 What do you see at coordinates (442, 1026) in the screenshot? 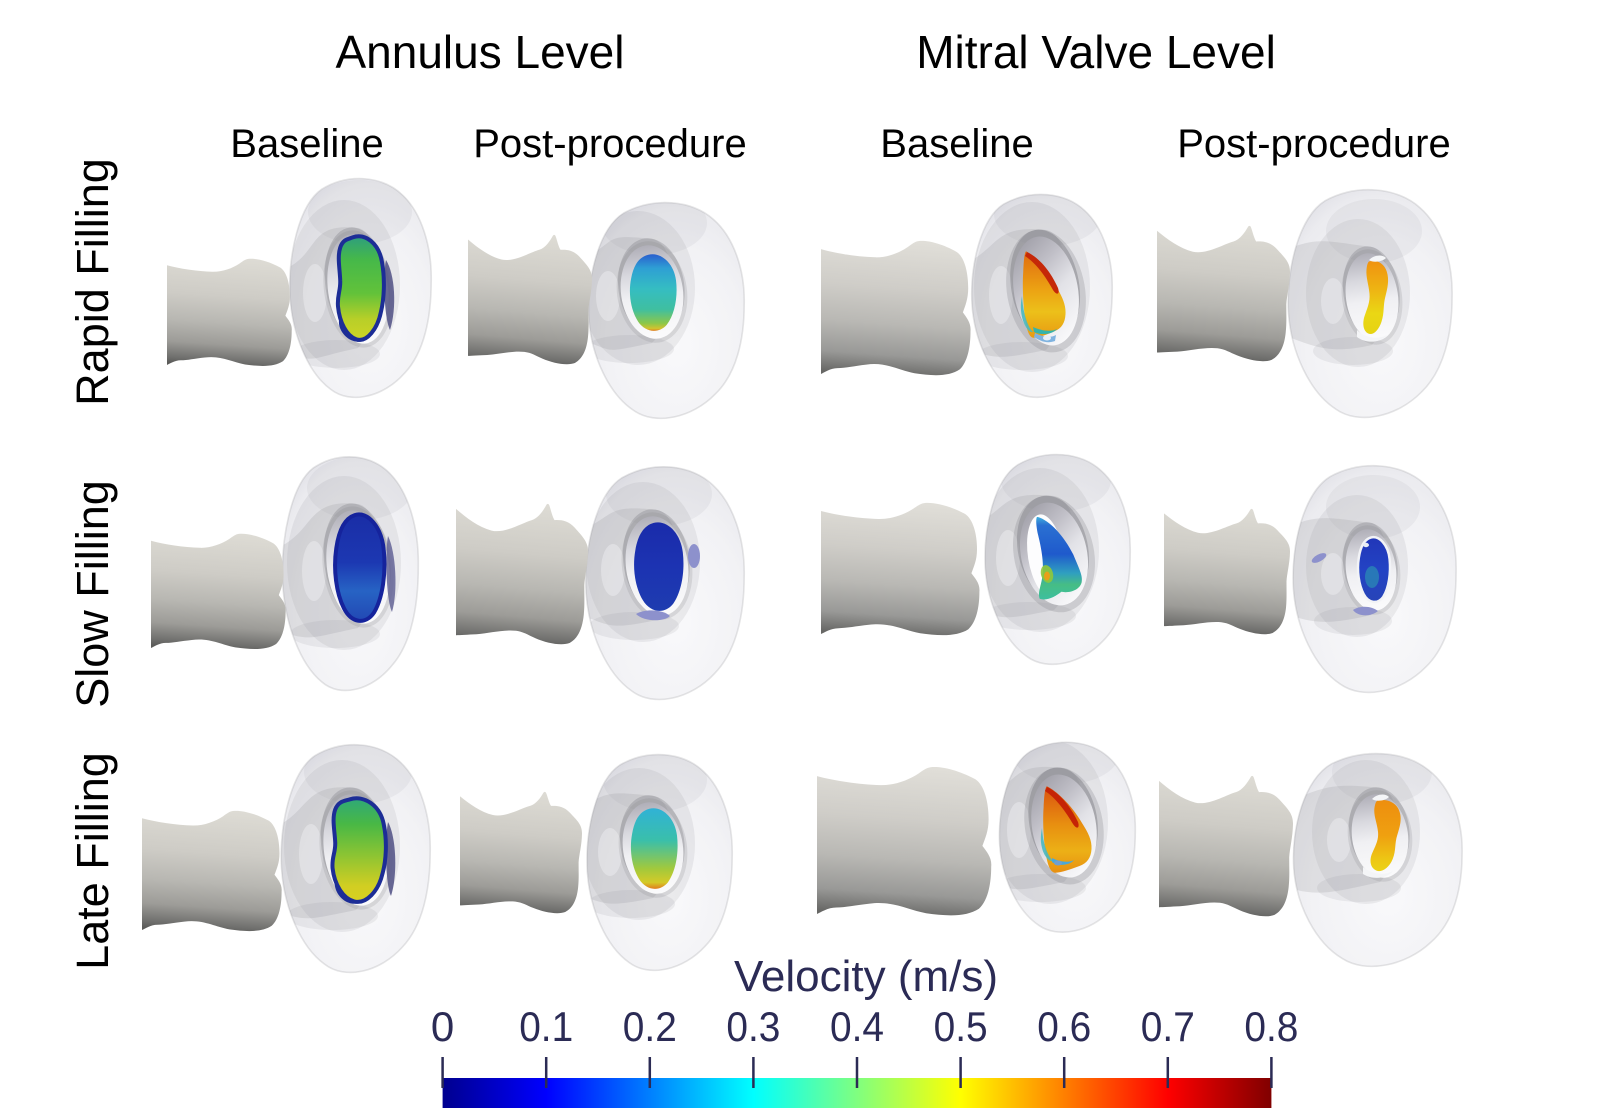
I see `svg-text: 0` at bounding box center [442, 1026].